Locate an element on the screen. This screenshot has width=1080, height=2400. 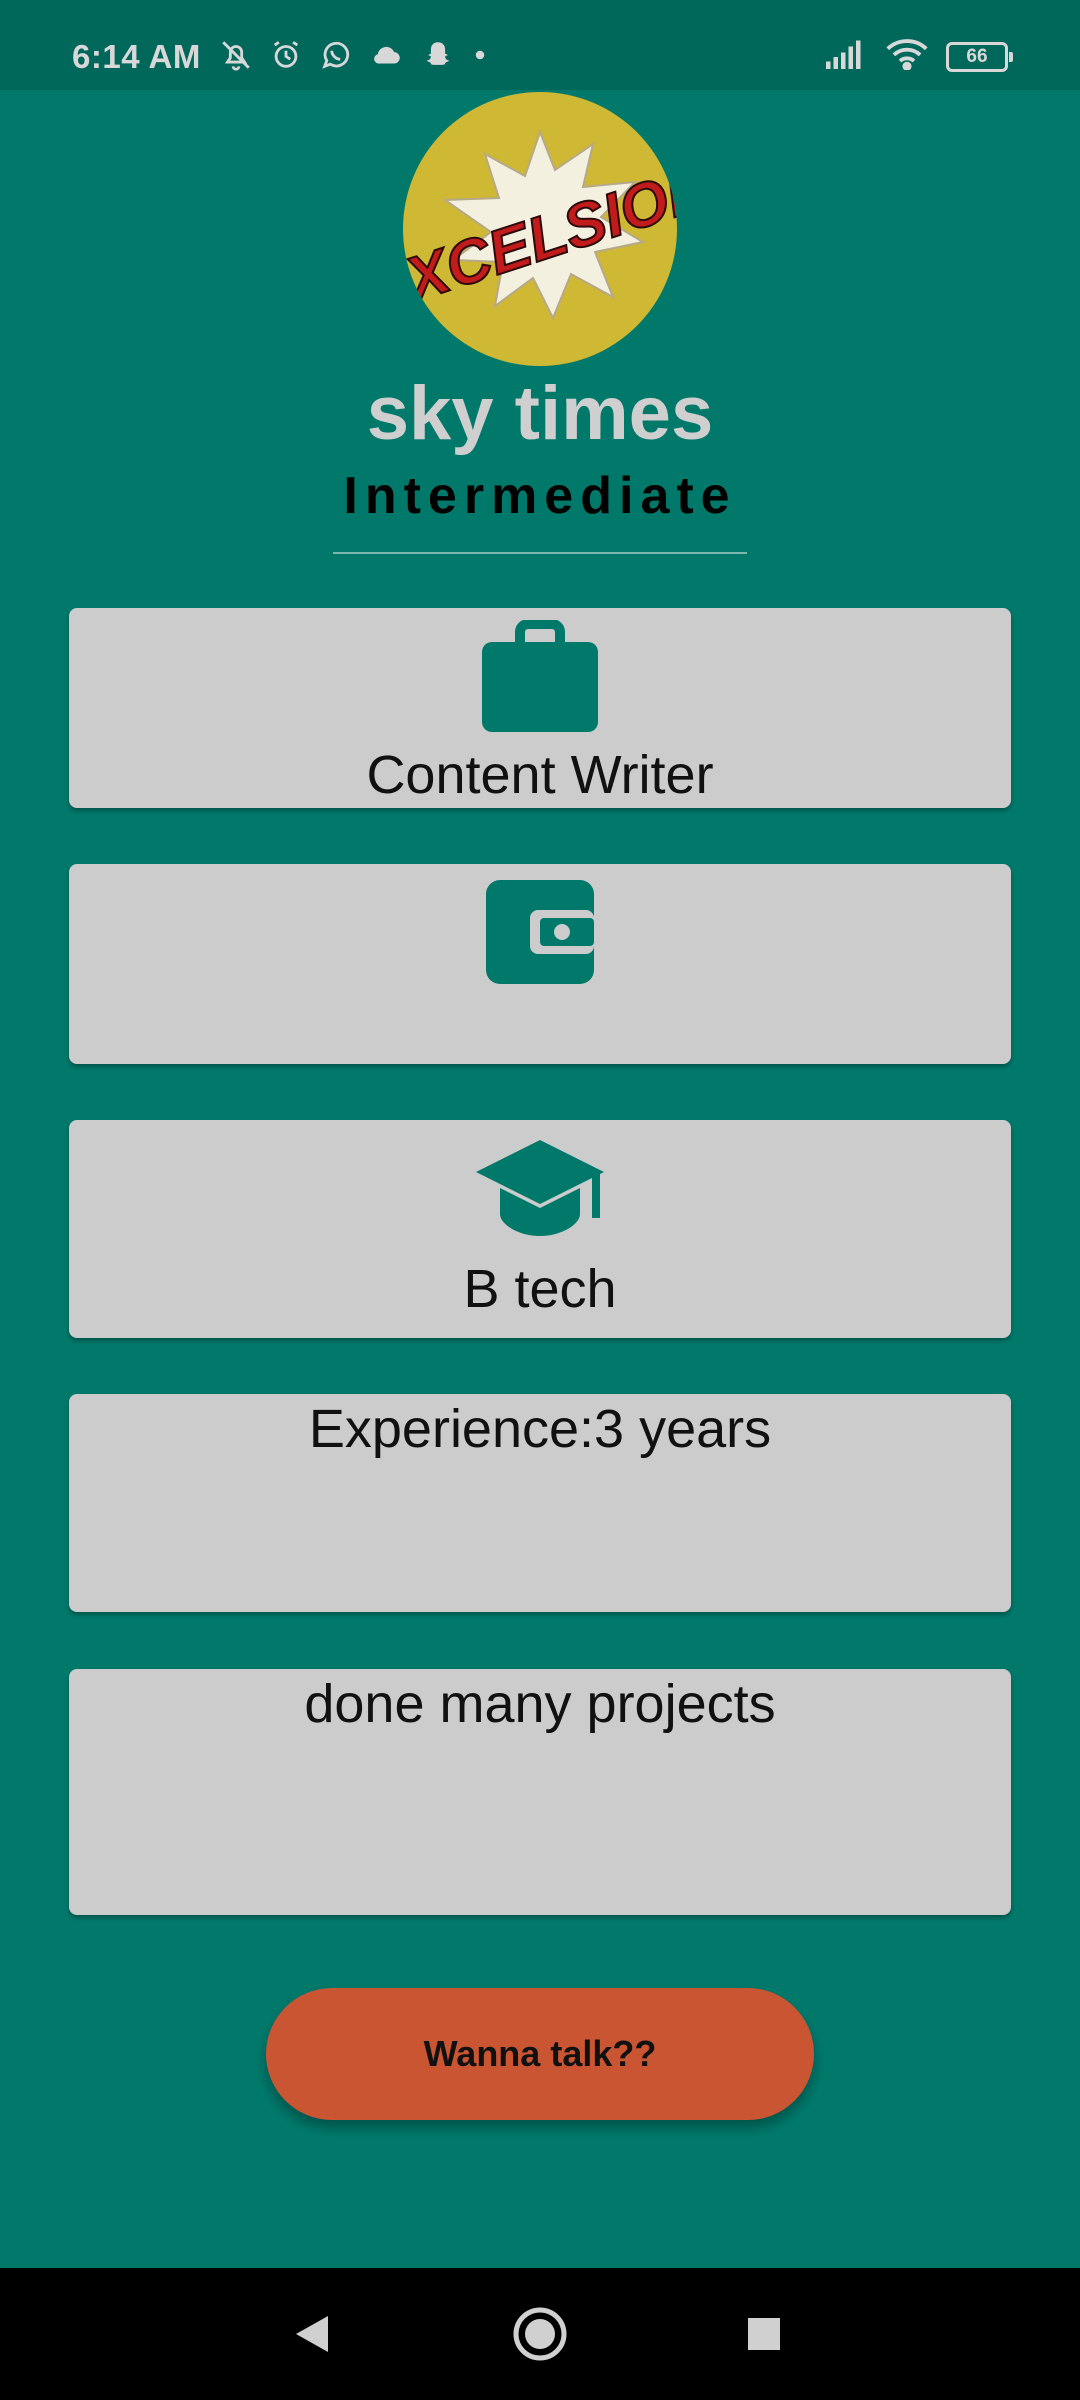
navigation-bar is located at coordinates (540, 2334).